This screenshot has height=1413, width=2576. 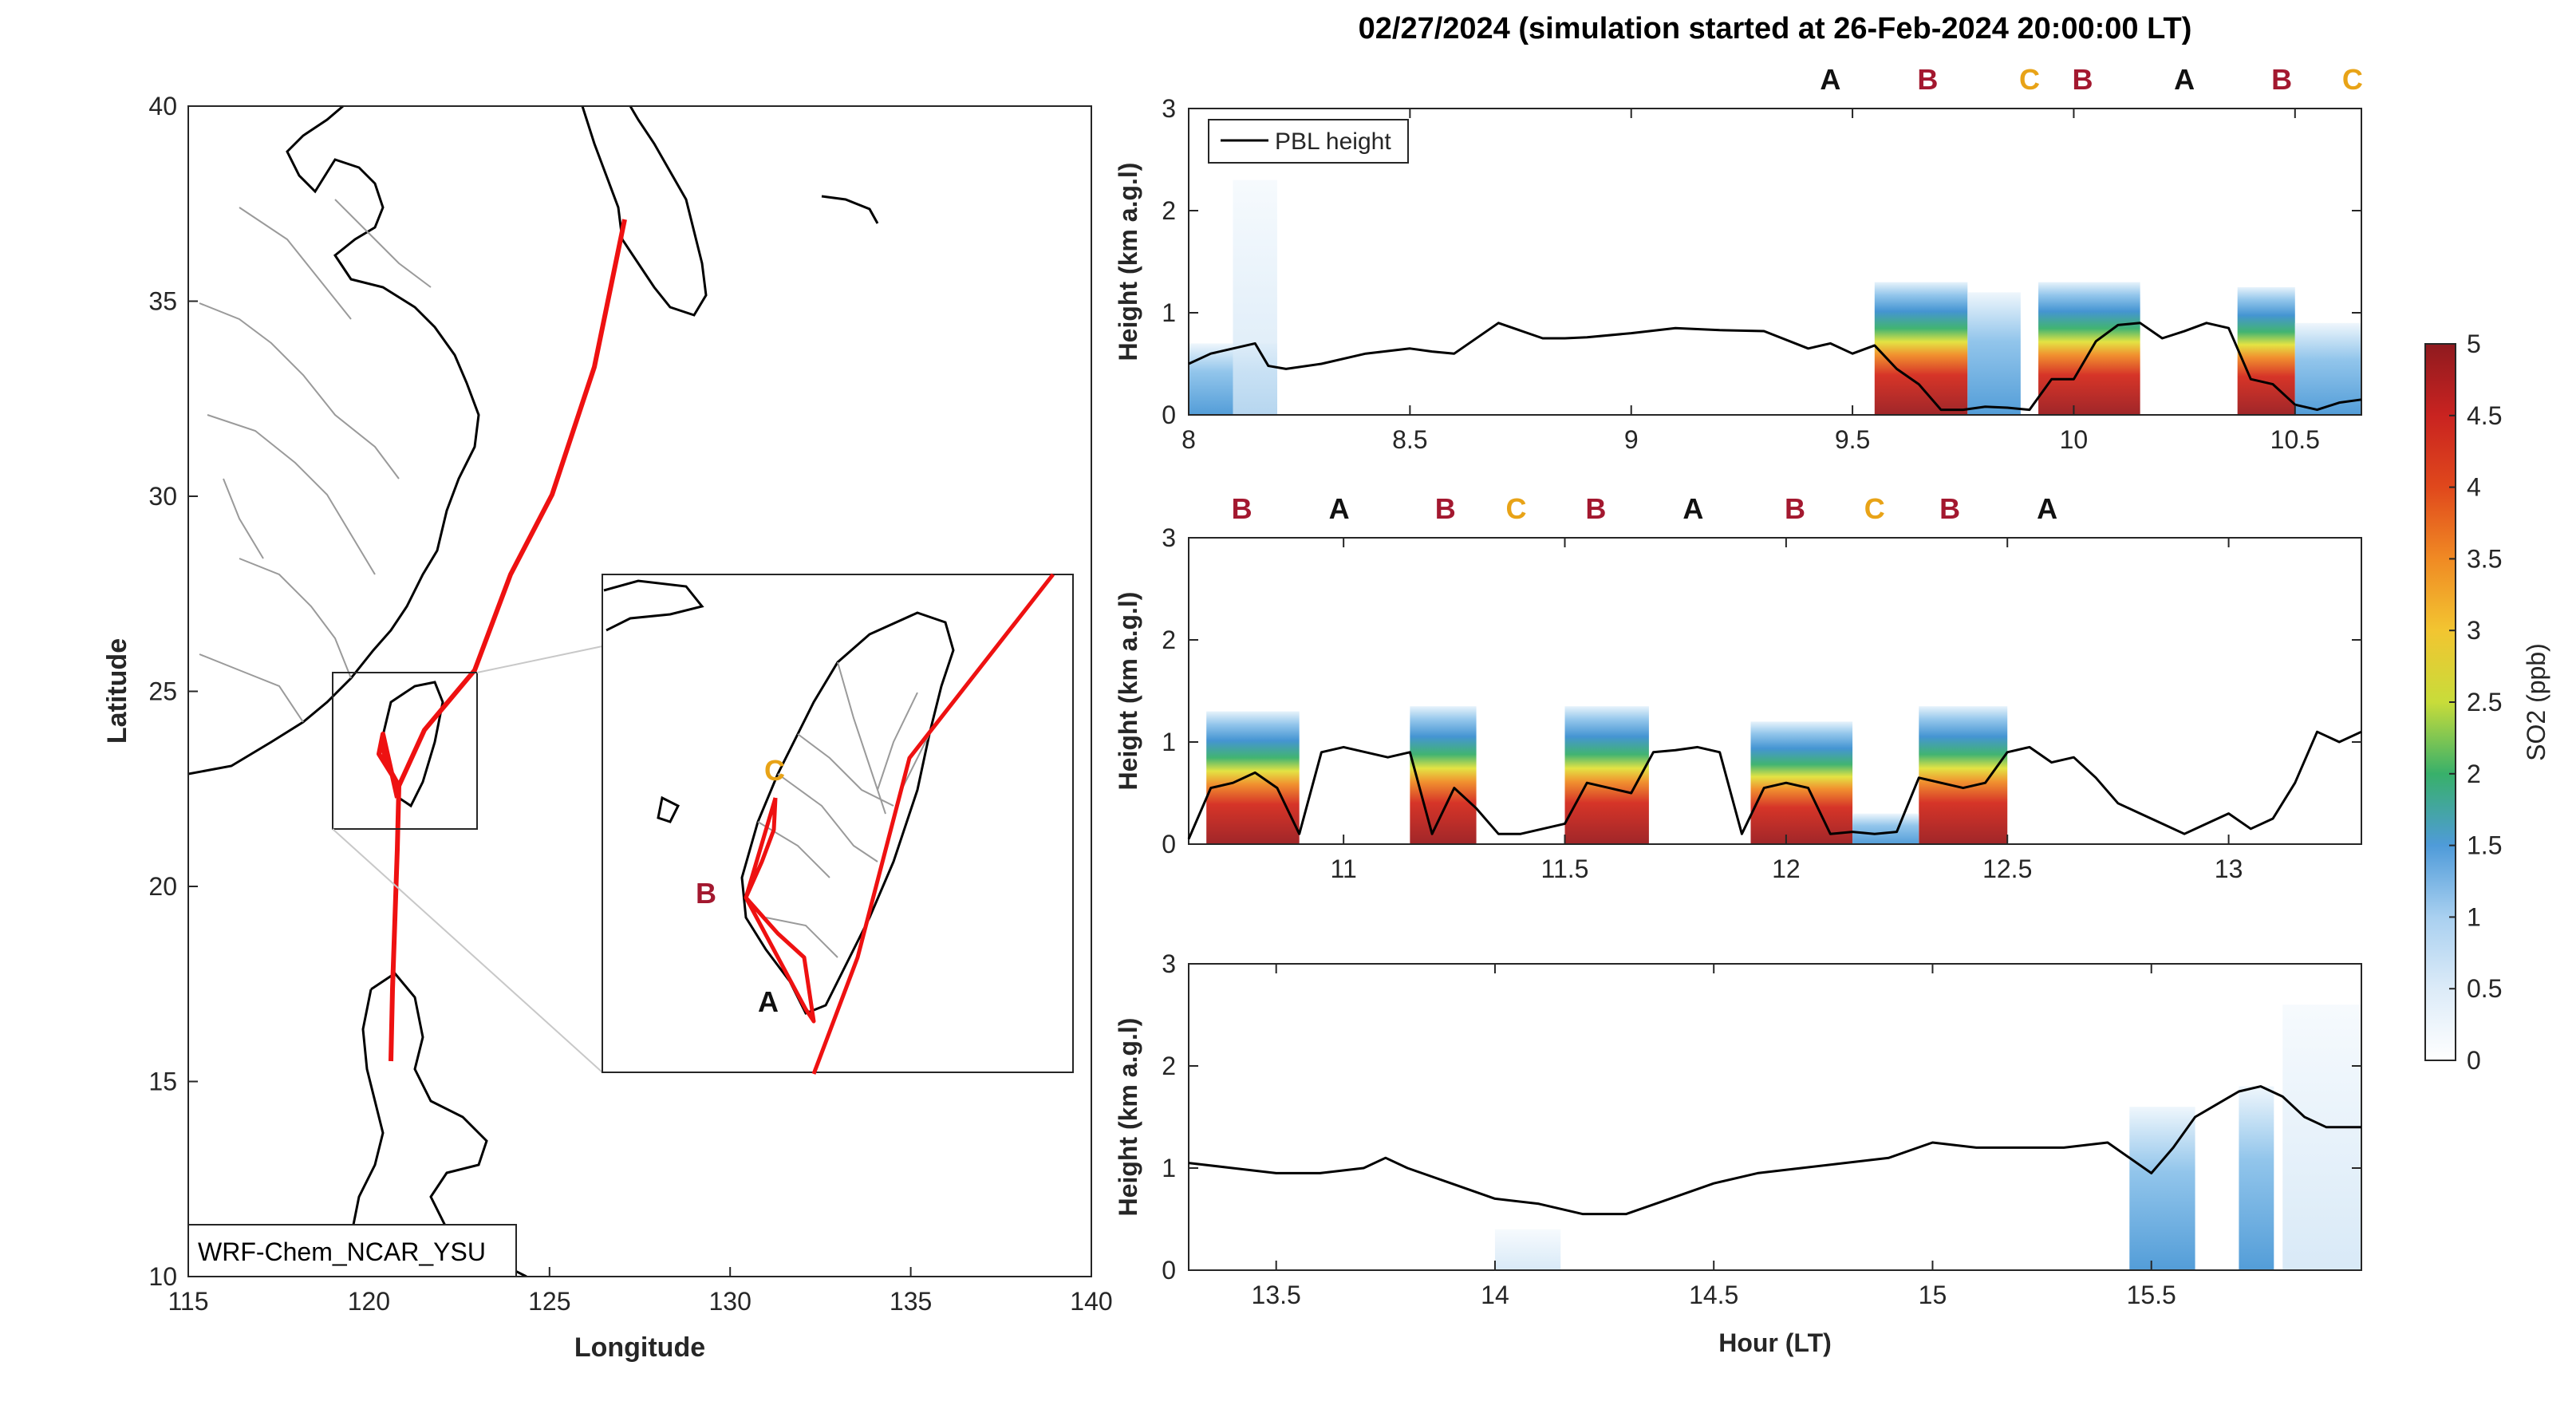 I want to click on map-ytick-label: 40, so click(x=163, y=106).